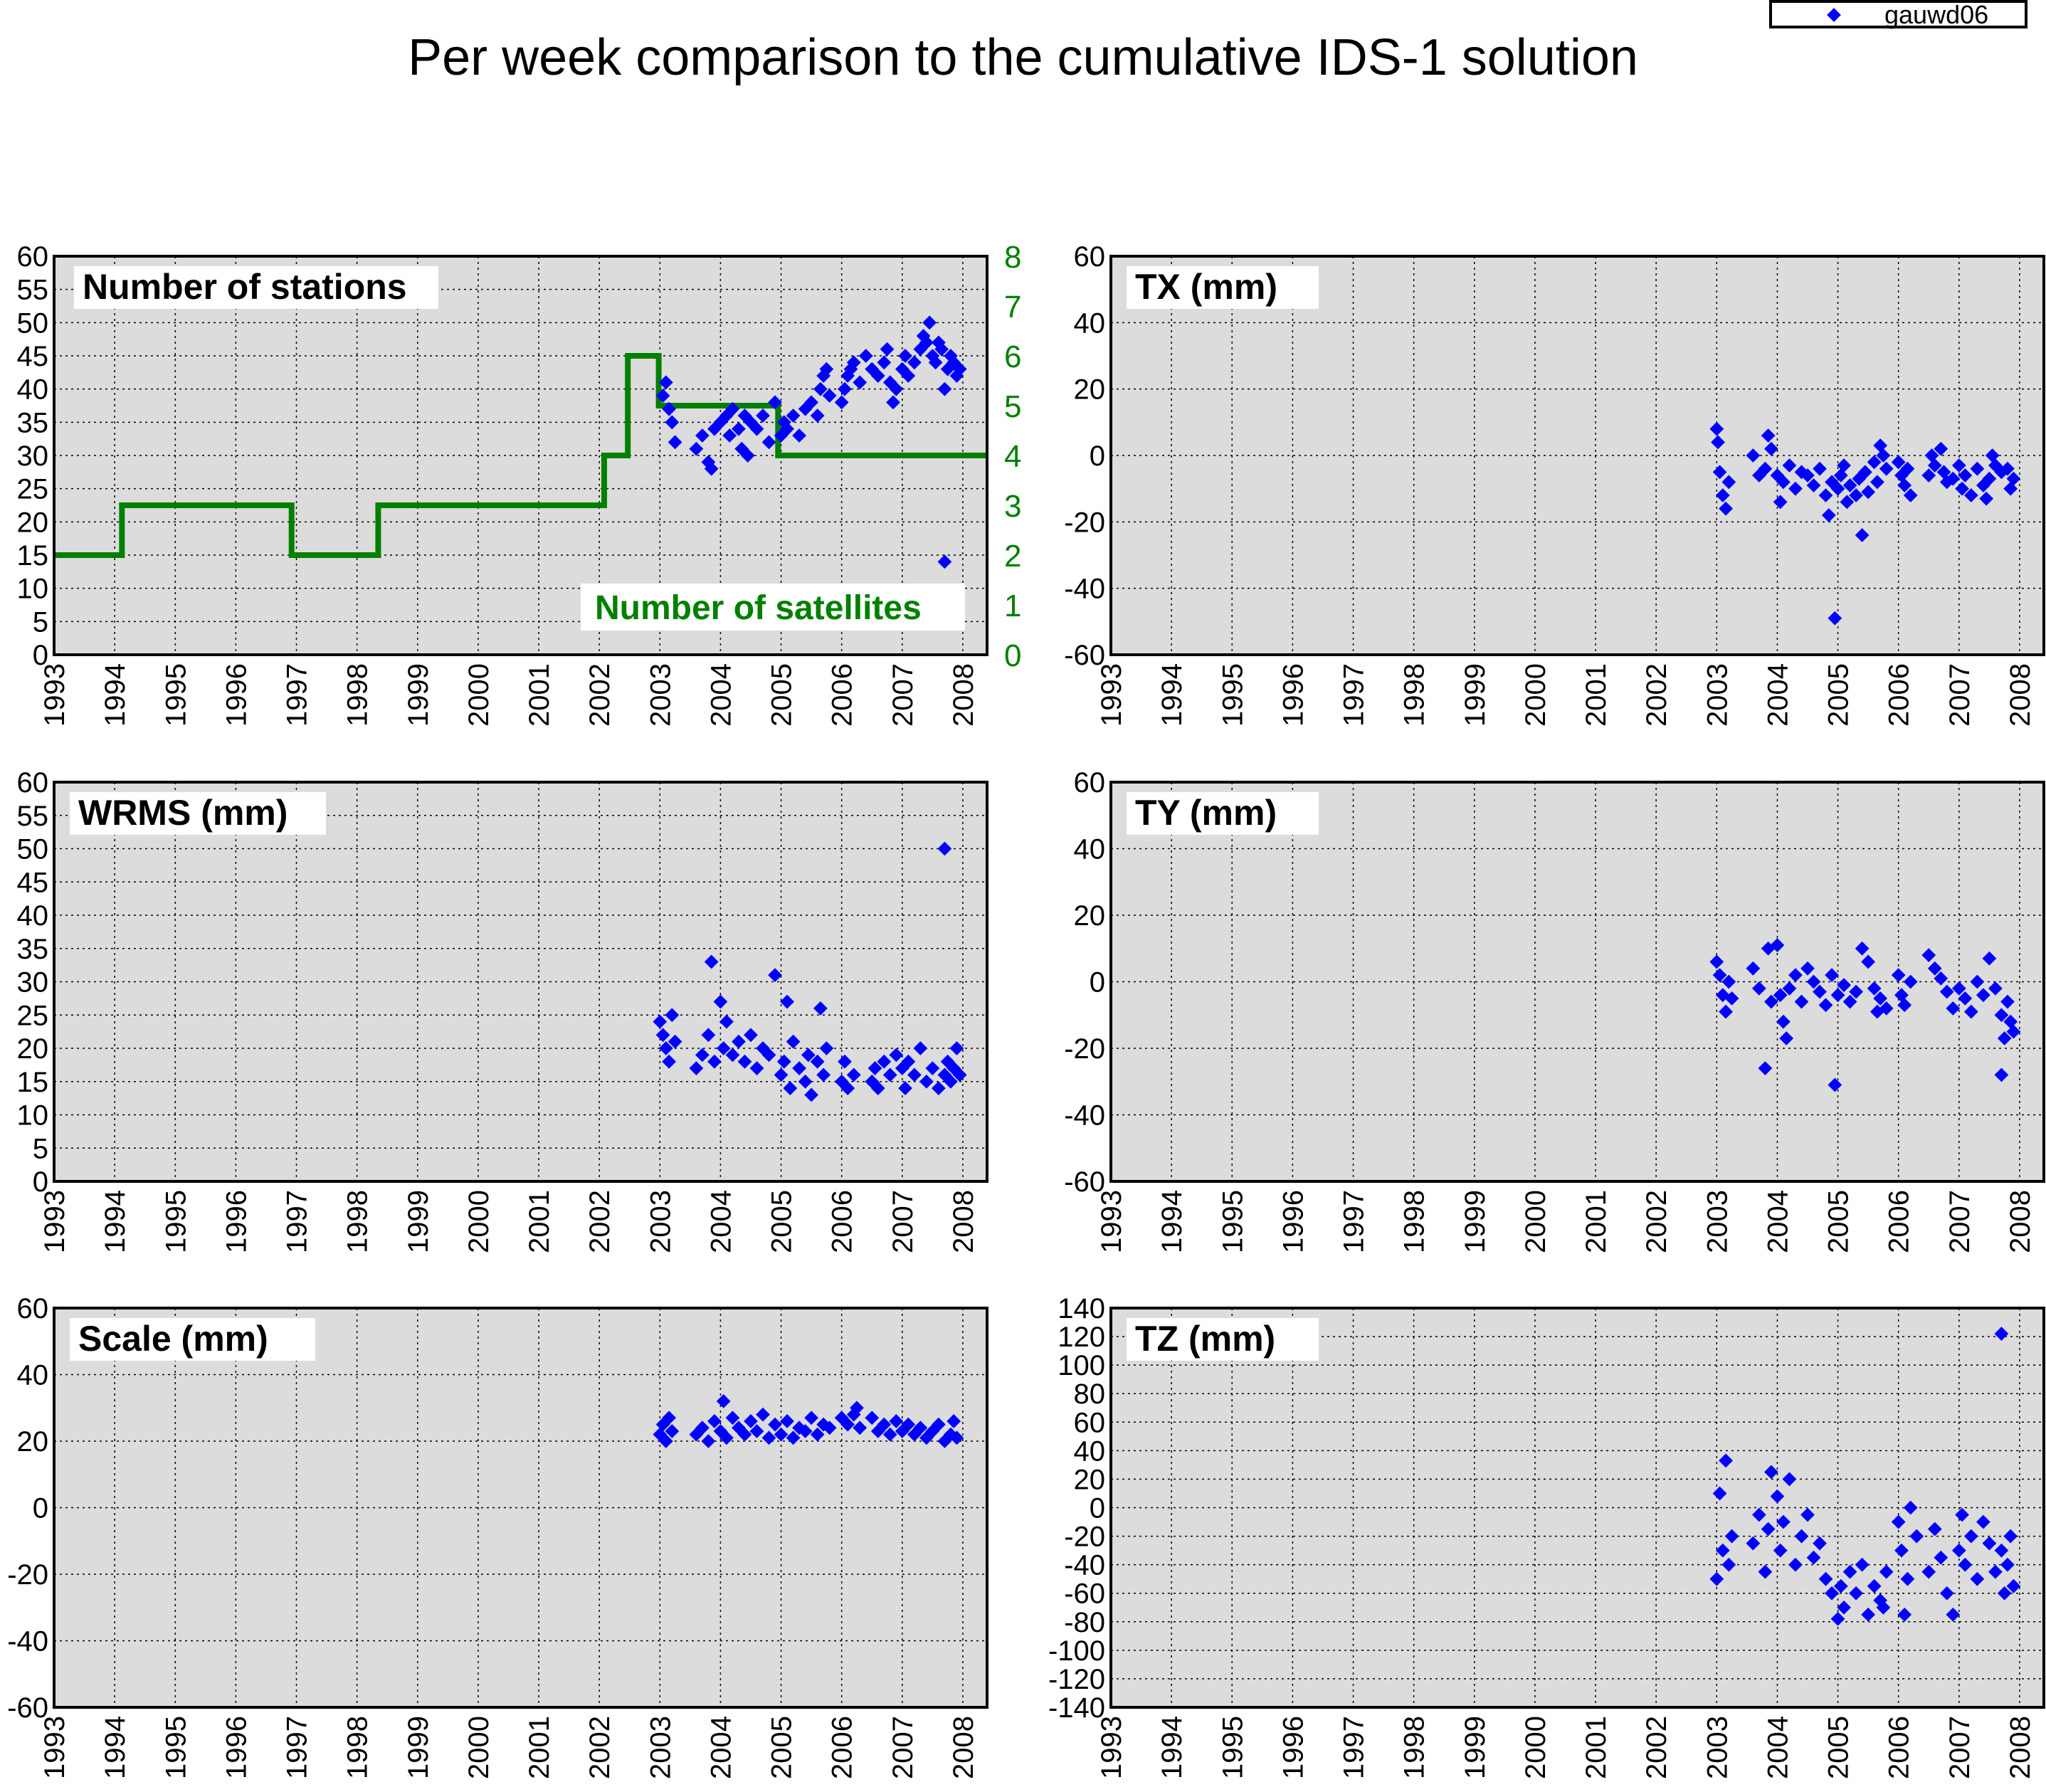  What do you see at coordinates (1293, 695) in the screenshot?
I see `x-tick-label: 1996` at bounding box center [1293, 695].